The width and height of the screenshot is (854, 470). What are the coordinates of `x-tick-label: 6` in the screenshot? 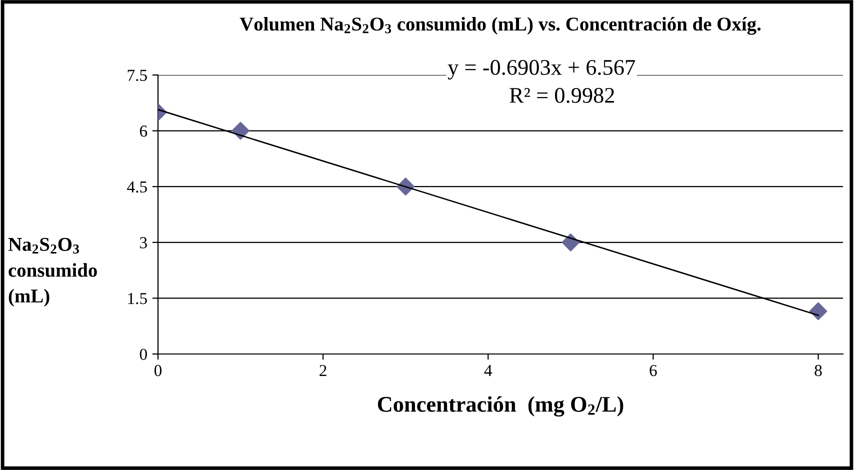 It's located at (653, 370).